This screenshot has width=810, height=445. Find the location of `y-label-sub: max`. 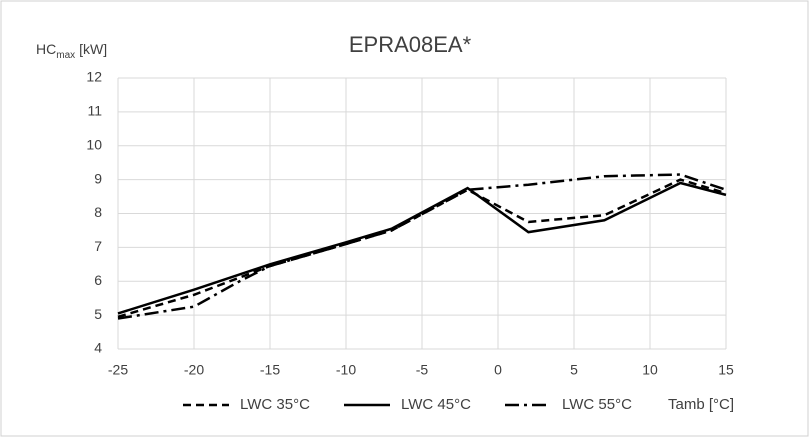

y-label-sub: max is located at coordinates (65, 55).